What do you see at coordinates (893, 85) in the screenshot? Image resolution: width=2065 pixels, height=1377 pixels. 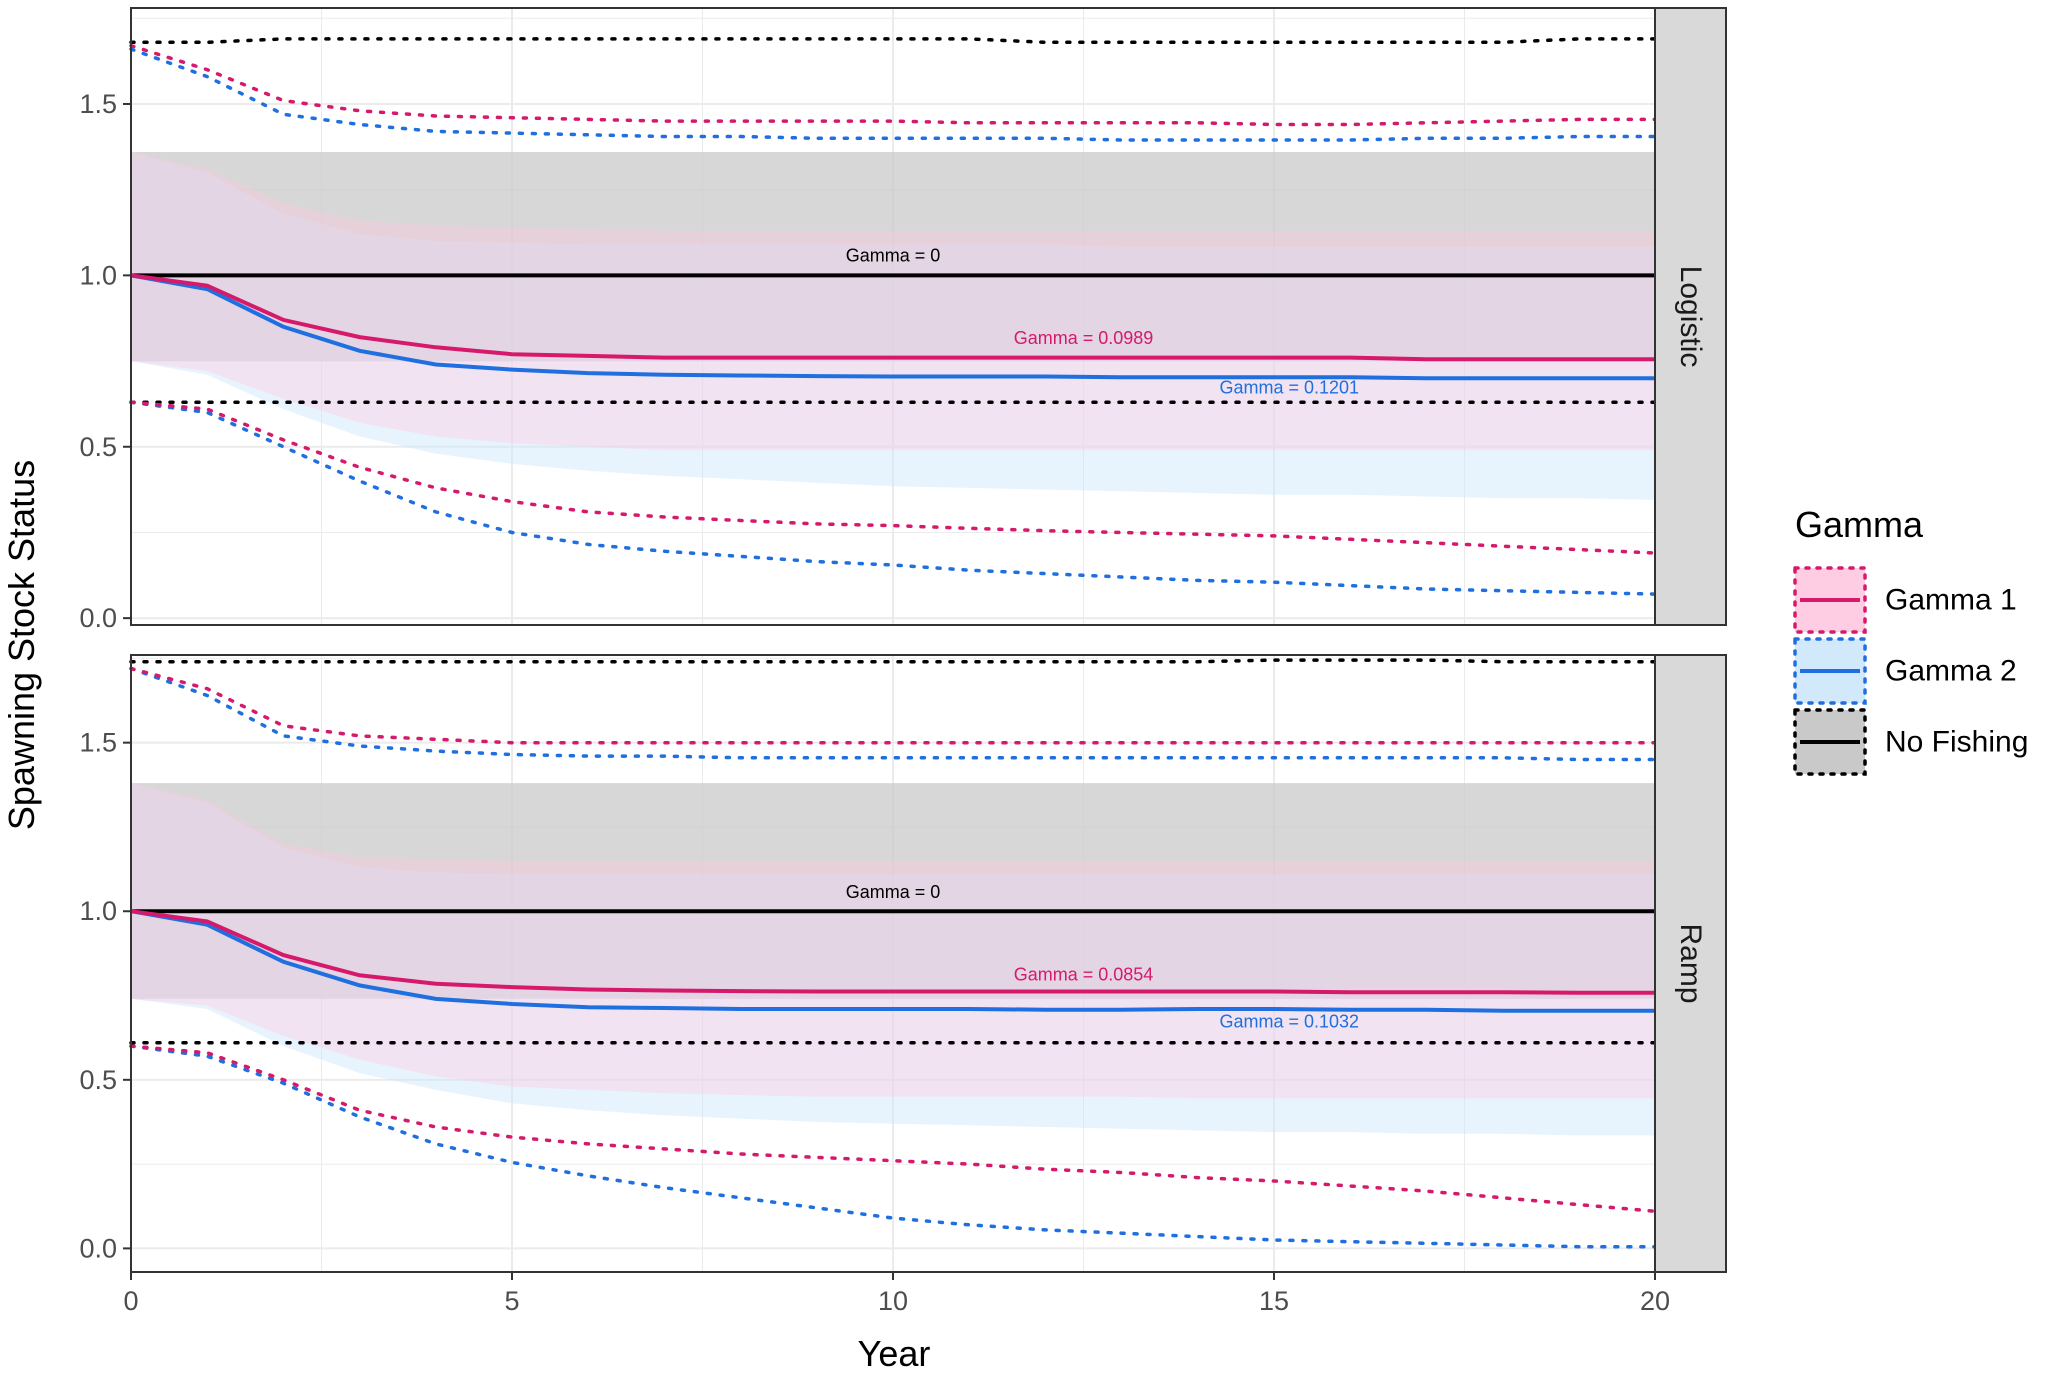 I see `bound-line-g1-upper` at bounding box center [893, 85].